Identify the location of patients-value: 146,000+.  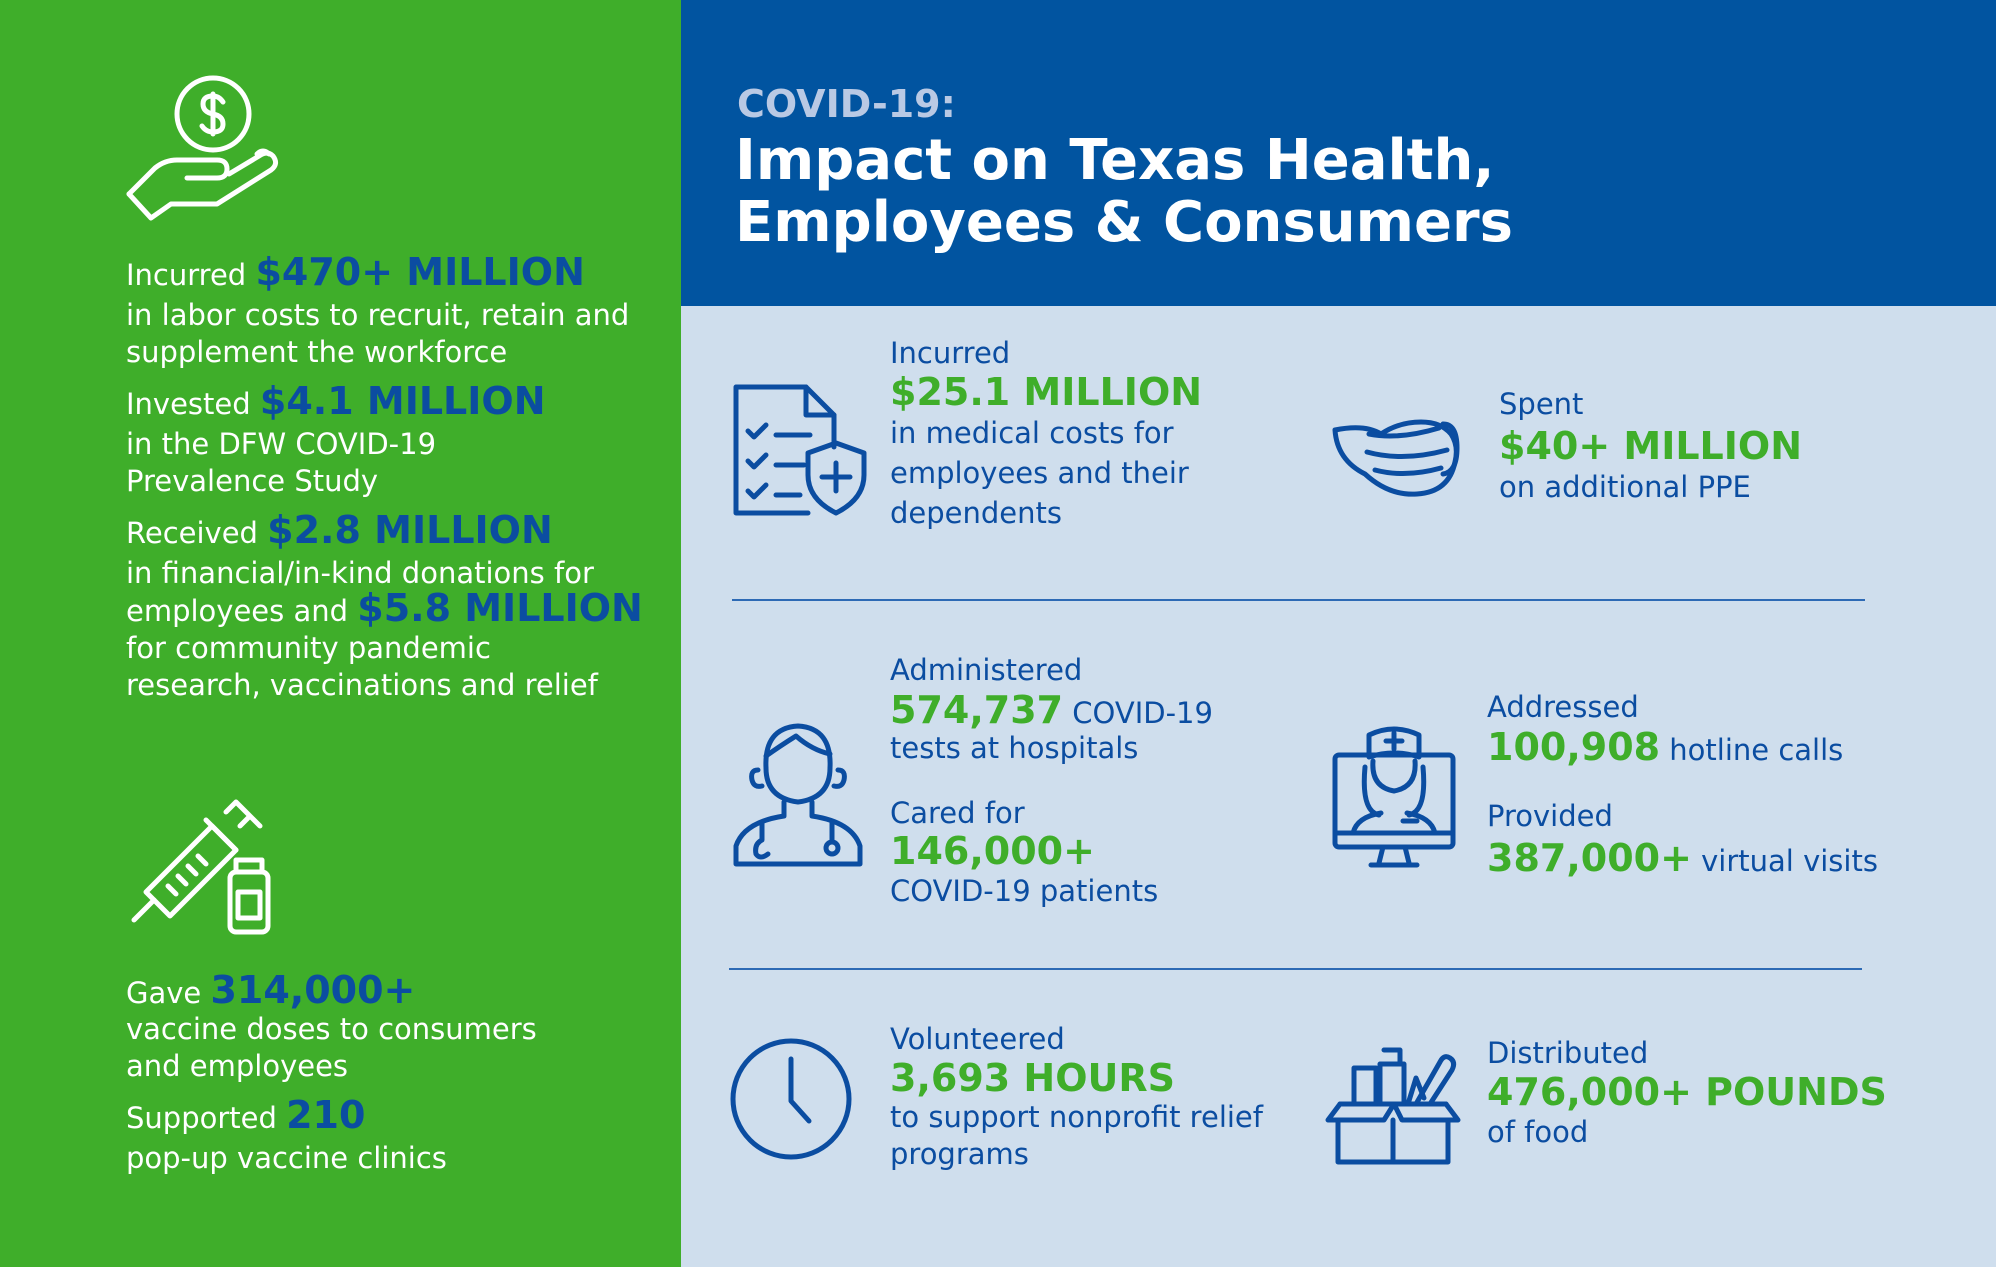
(992, 851).